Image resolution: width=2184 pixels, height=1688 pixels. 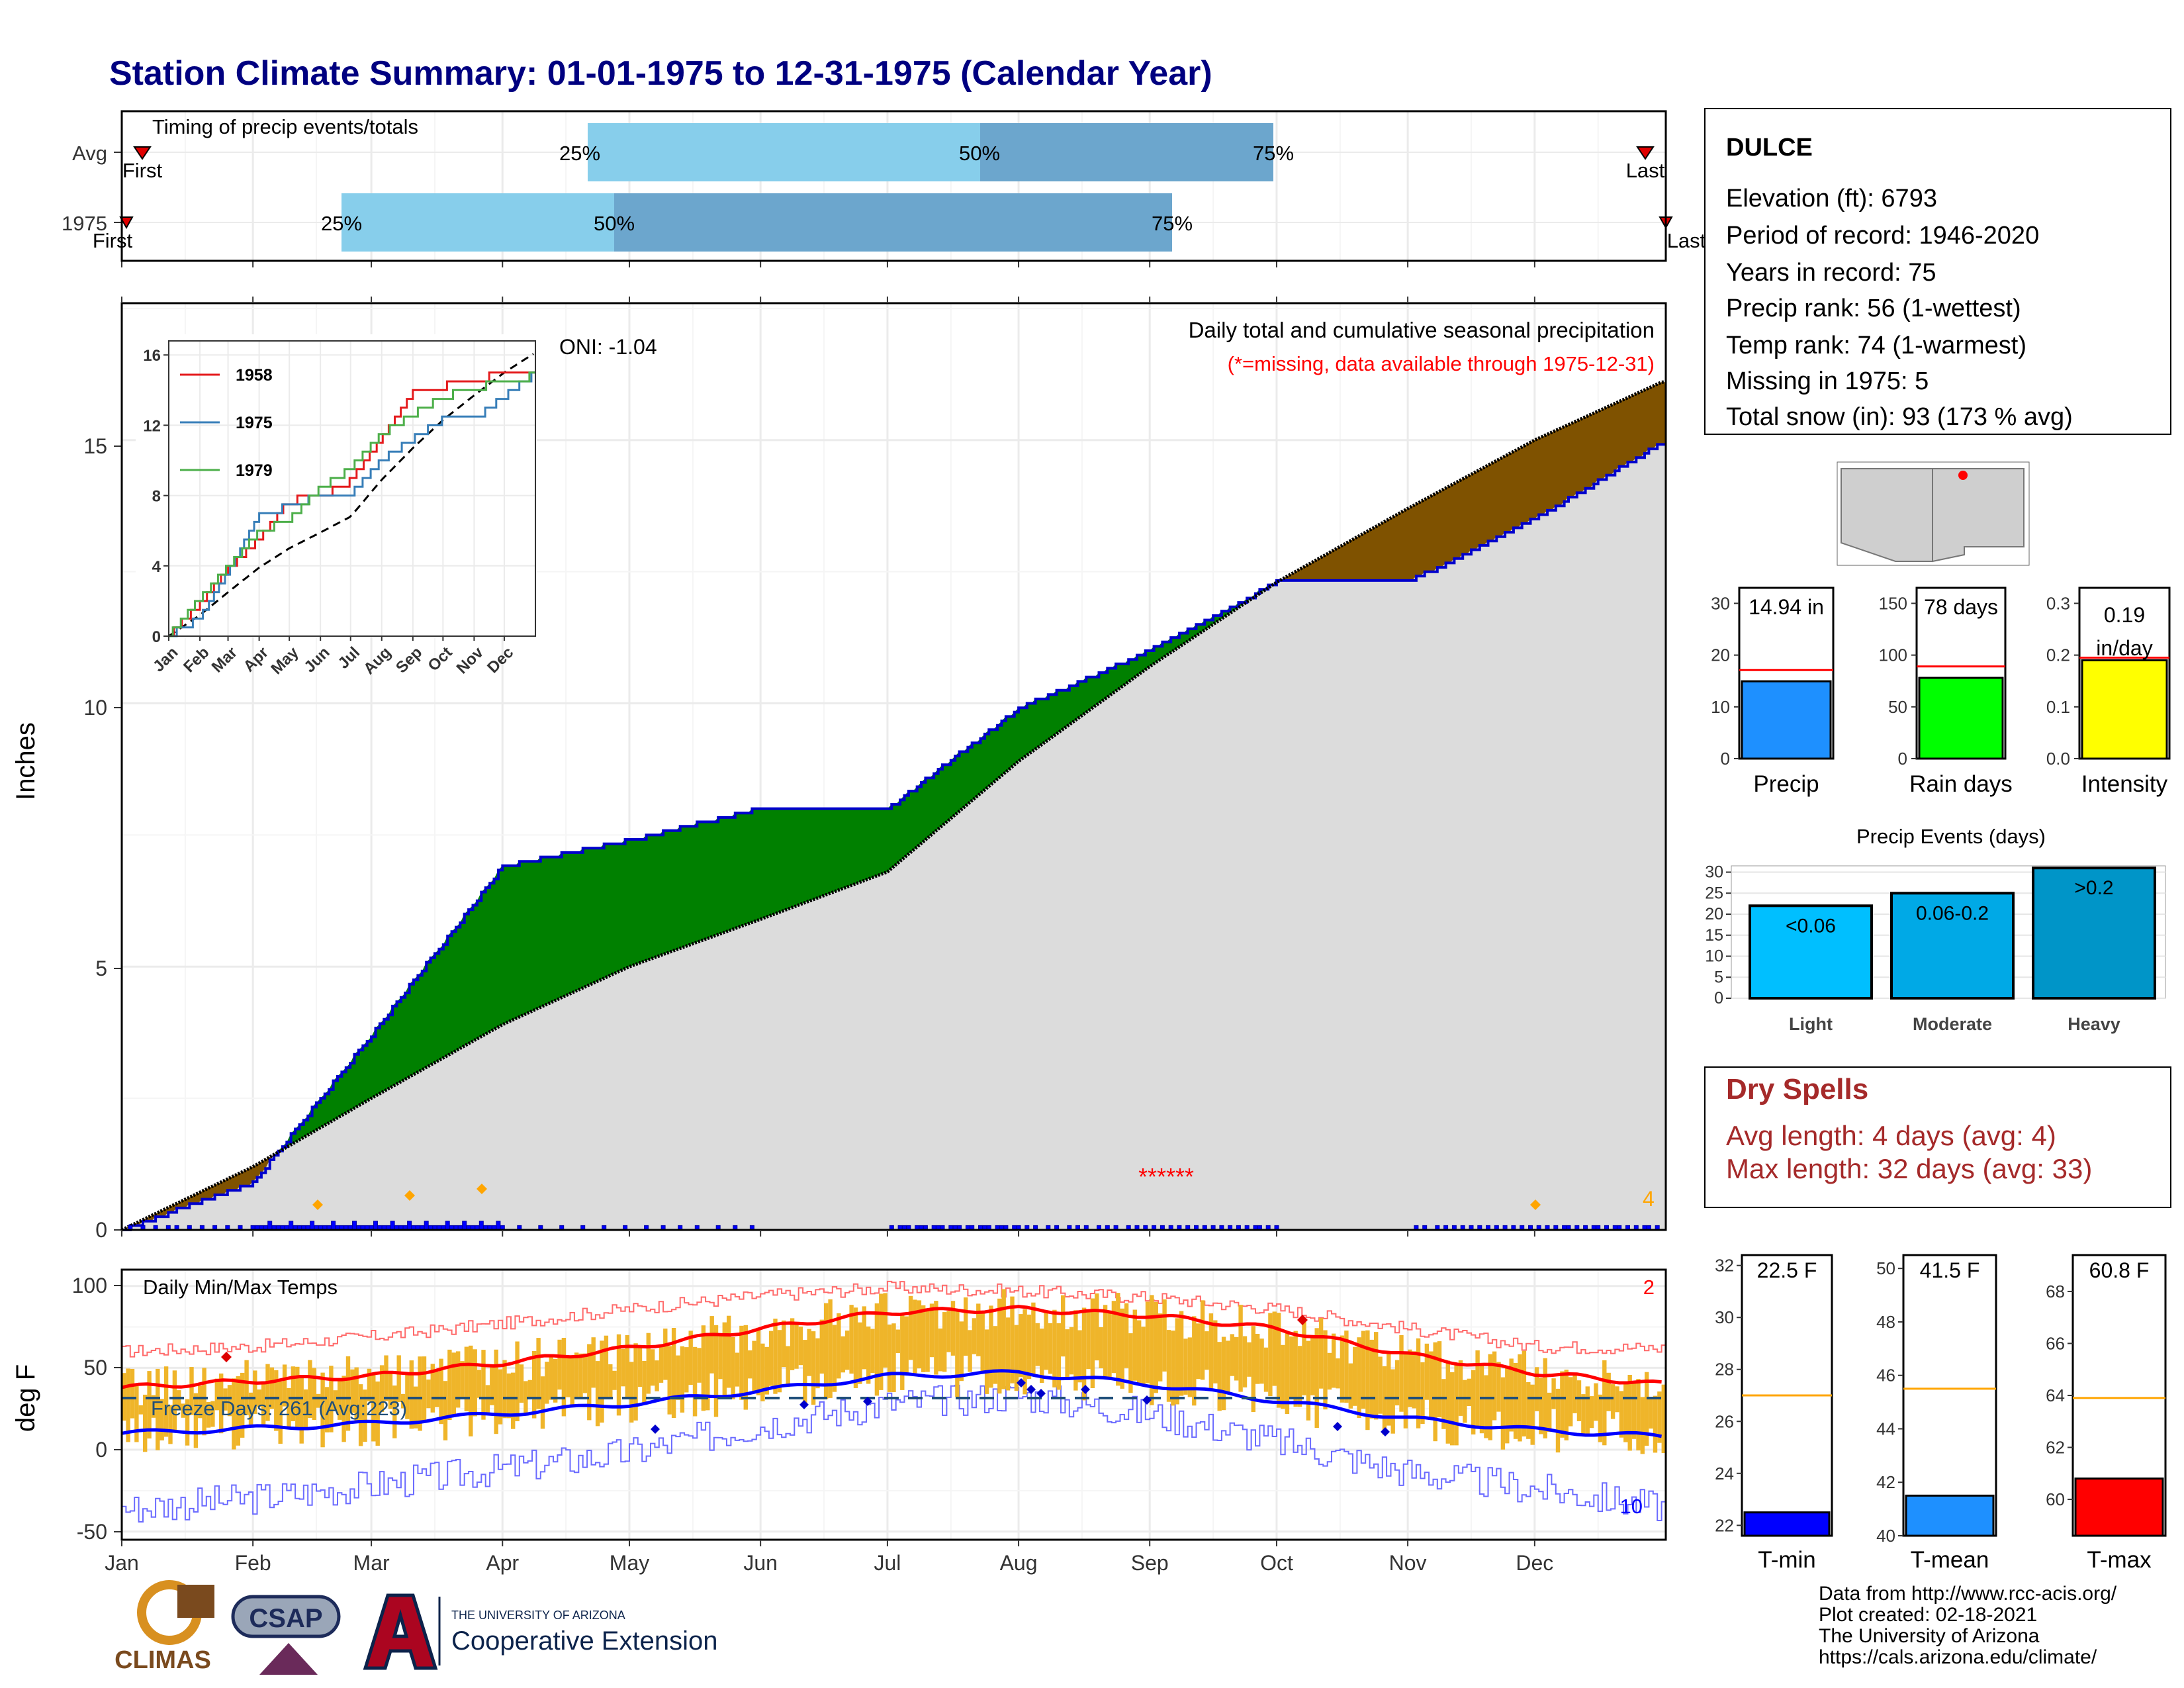 What do you see at coordinates (371, 1563) in the screenshot?
I see `month-label: Mar` at bounding box center [371, 1563].